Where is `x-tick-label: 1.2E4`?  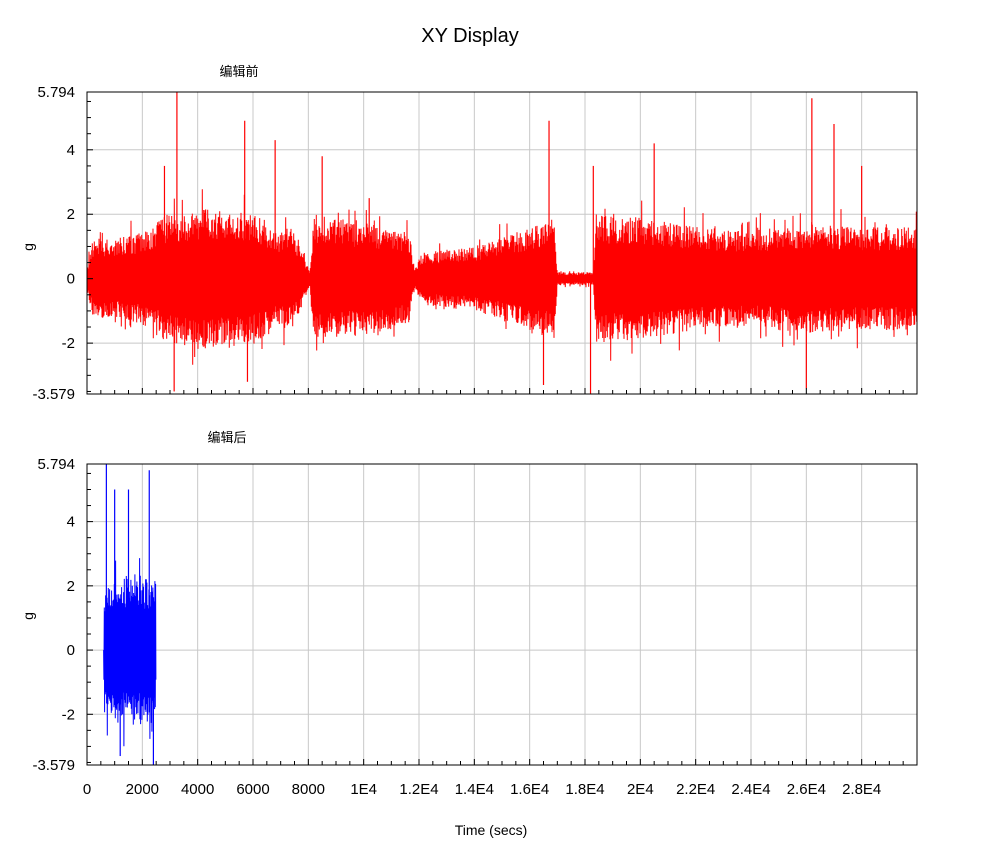 x-tick-label: 1.2E4 is located at coordinates (418, 789).